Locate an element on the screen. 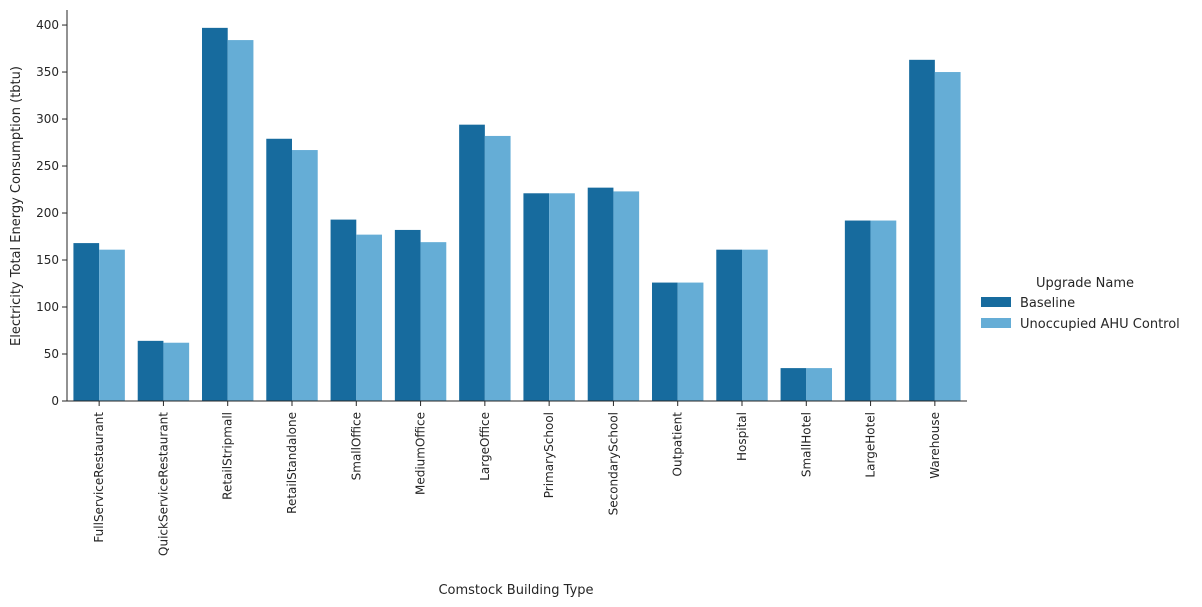 Image resolution: width=1202 pixels, height=607 pixels. bar-upgrade-QuickServiceRestaurant is located at coordinates (176, 371).